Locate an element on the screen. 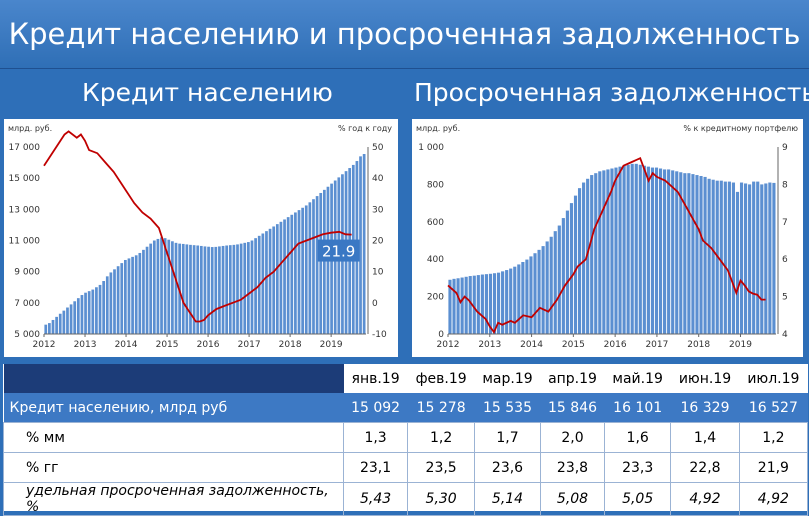 This screenshot has width=809, height=516. row-label: % мм is located at coordinates (173, 437).